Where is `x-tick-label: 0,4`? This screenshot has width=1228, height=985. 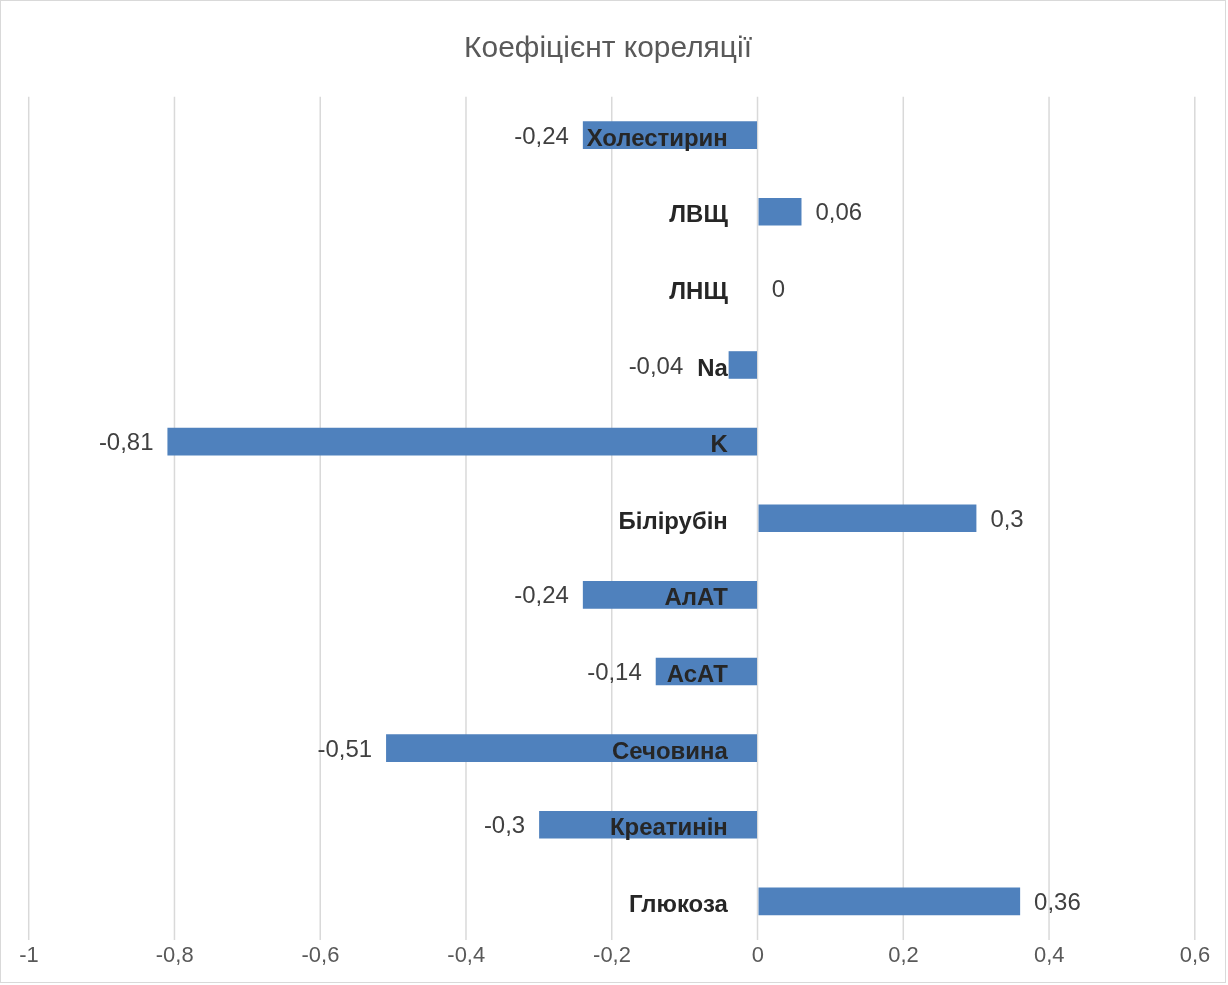
x-tick-label: 0,4 is located at coordinates (1049, 954).